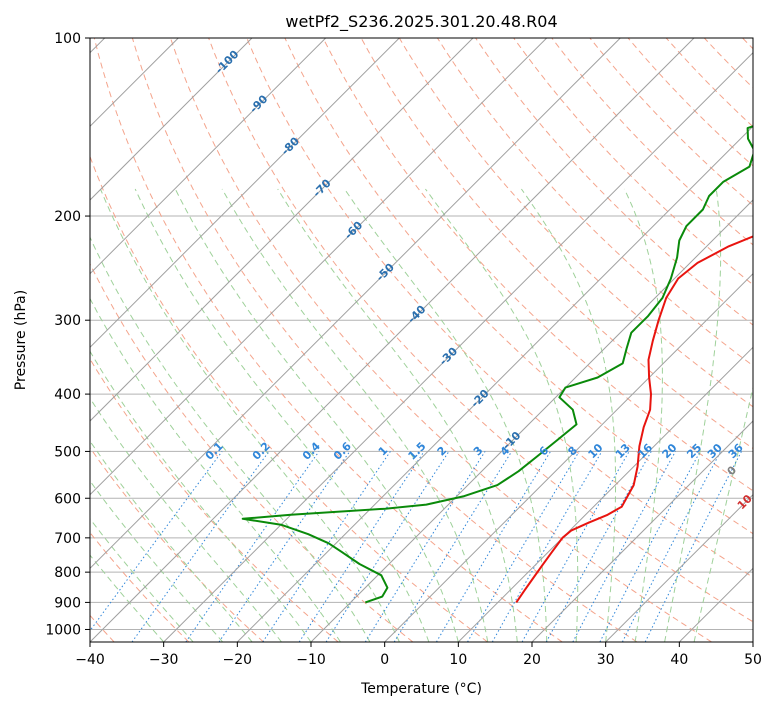 The image size is (775, 712). I want to click on x-tick-label: 20, so click(532, 660).